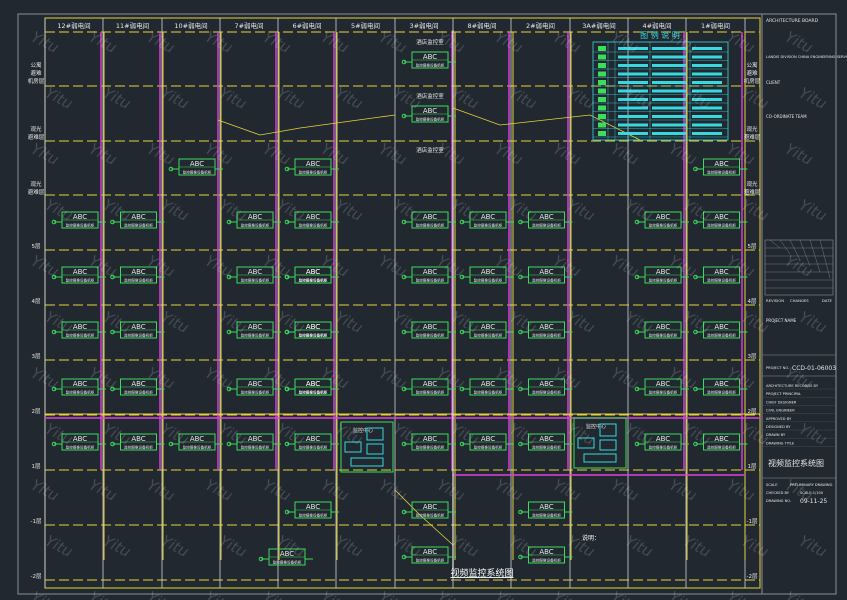 This screenshot has height=600, width=847. Describe the element at coordinates (780, 443) in the screenshot. I see `tb-info-row: DRAWING TITLE` at that location.